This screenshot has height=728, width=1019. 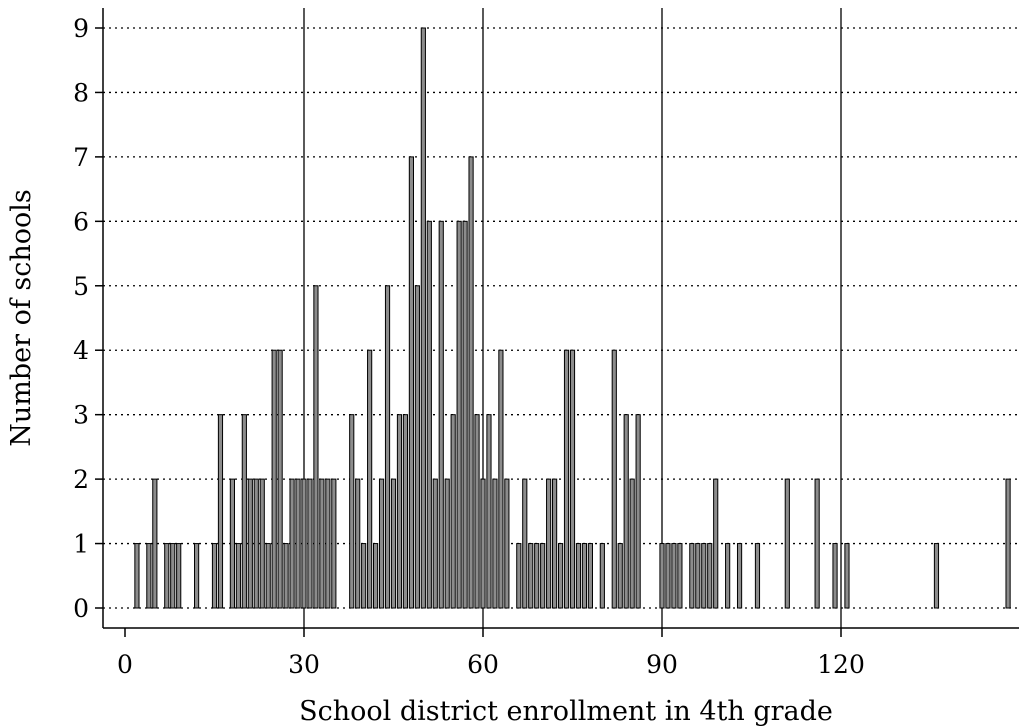 What do you see at coordinates (81, 608) in the screenshot?
I see `y-tick-label: 0` at bounding box center [81, 608].